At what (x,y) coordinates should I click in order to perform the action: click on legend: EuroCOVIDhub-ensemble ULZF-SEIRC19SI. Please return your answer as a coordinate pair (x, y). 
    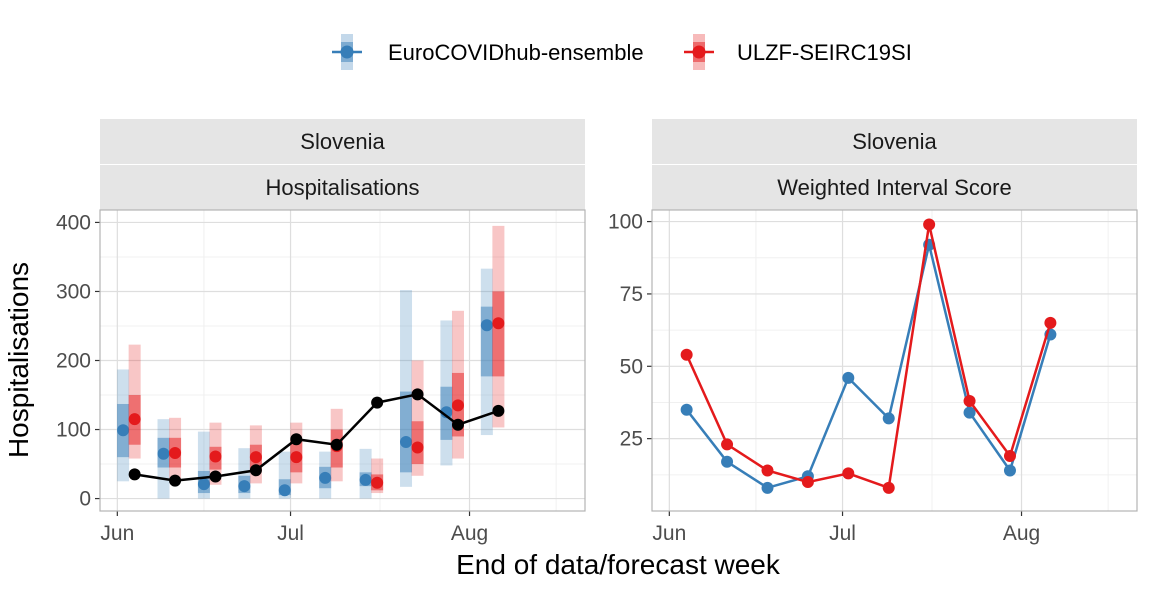
    Looking at the image, I should click on (622, 52).